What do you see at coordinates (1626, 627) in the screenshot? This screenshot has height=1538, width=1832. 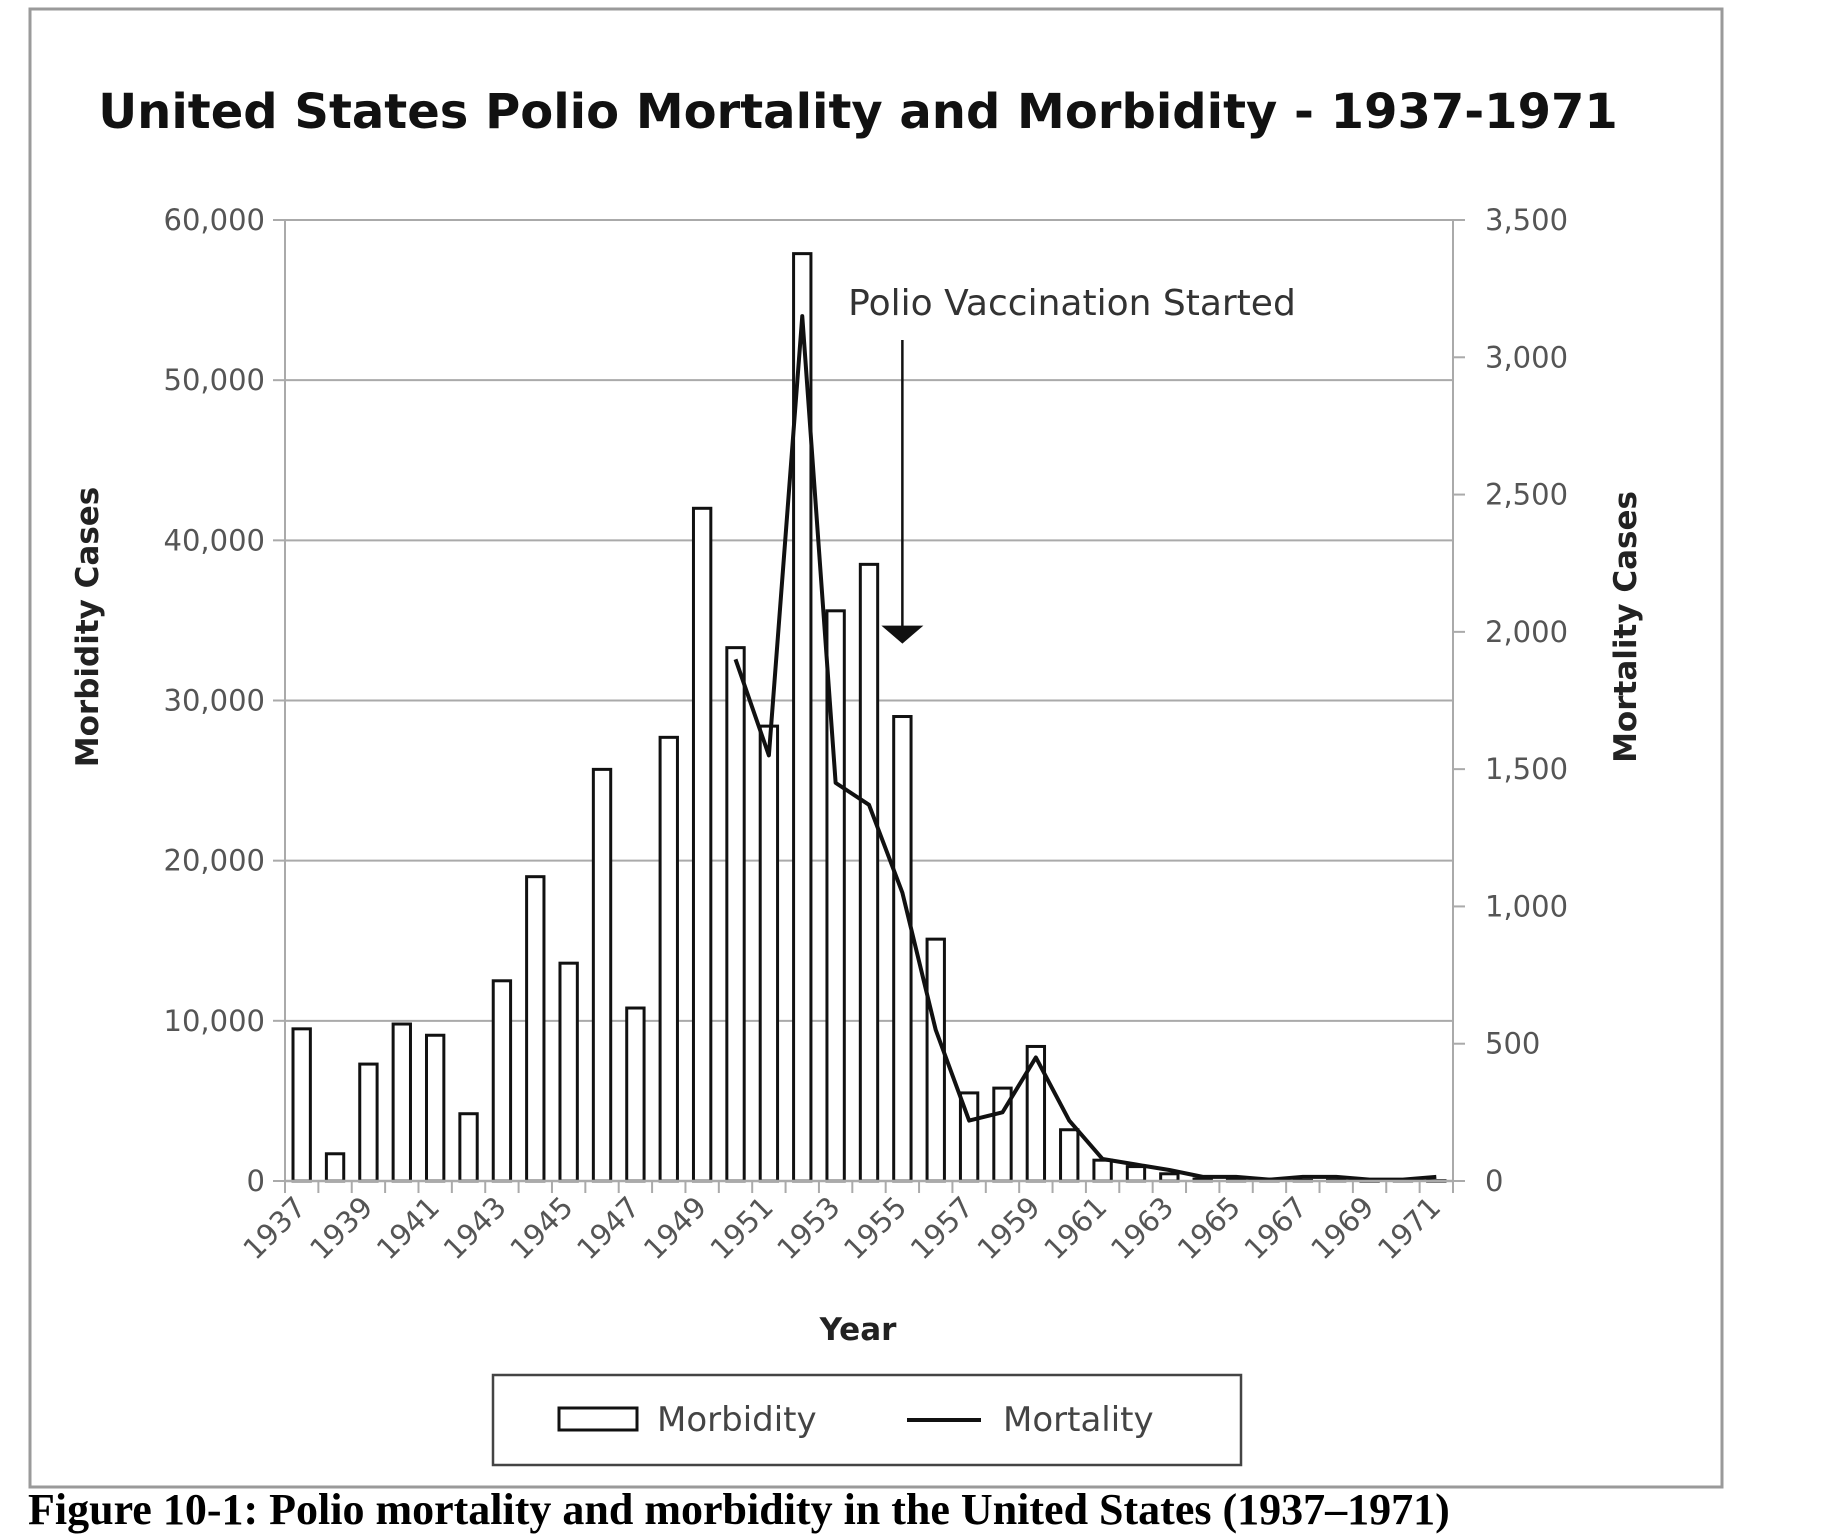 I see `y-axis-label-right: Mortality Cases` at bounding box center [1626, 627].